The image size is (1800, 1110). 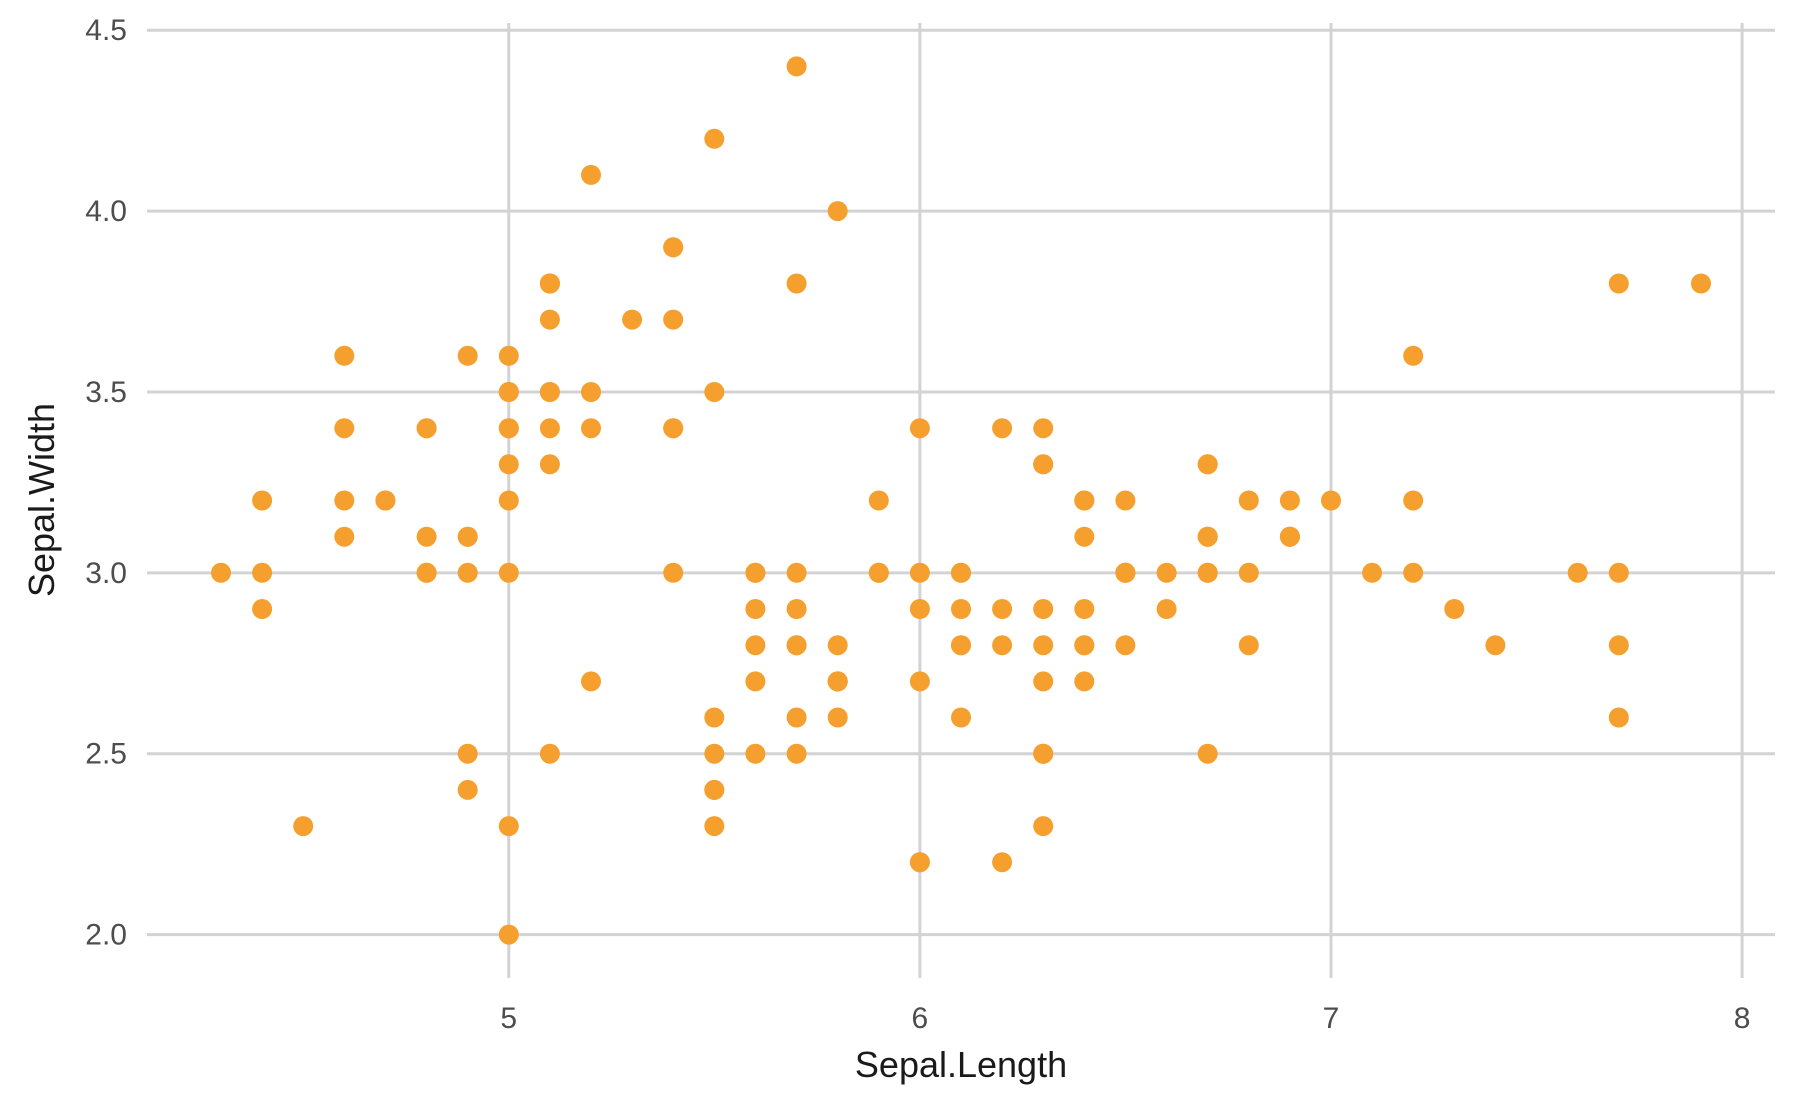 I want to click on y-tick-label: 3.0, so click(x=106, y=573).